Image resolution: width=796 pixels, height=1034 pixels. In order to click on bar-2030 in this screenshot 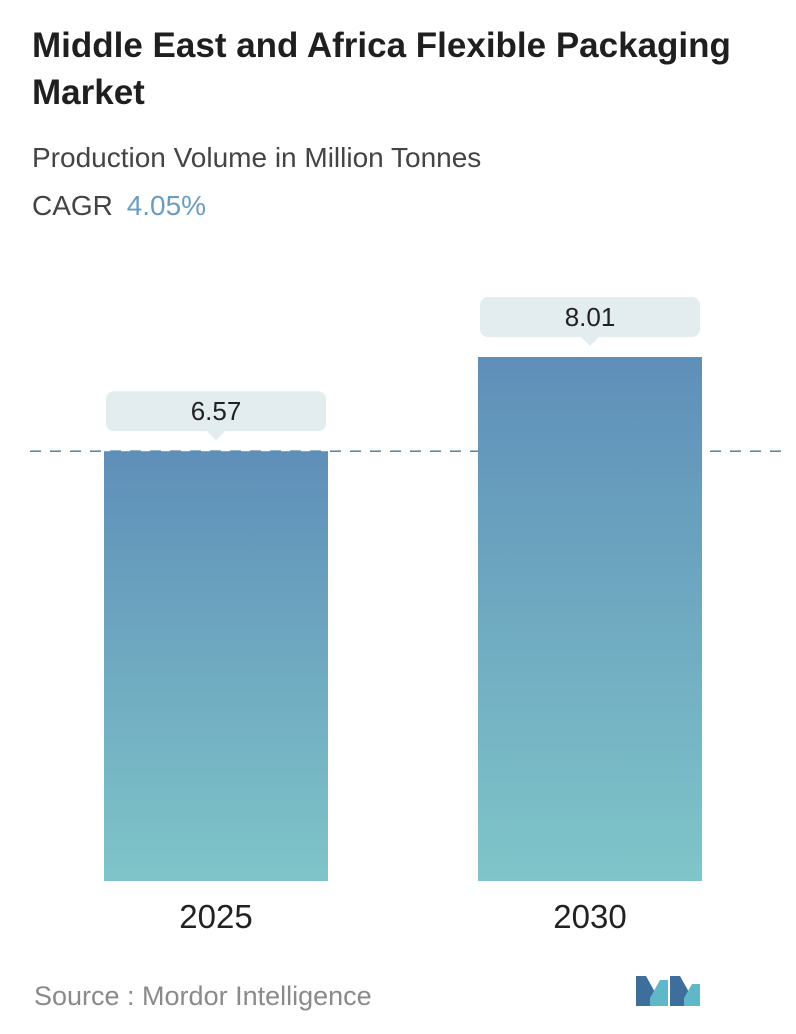, I will do `click(590, 619)`.